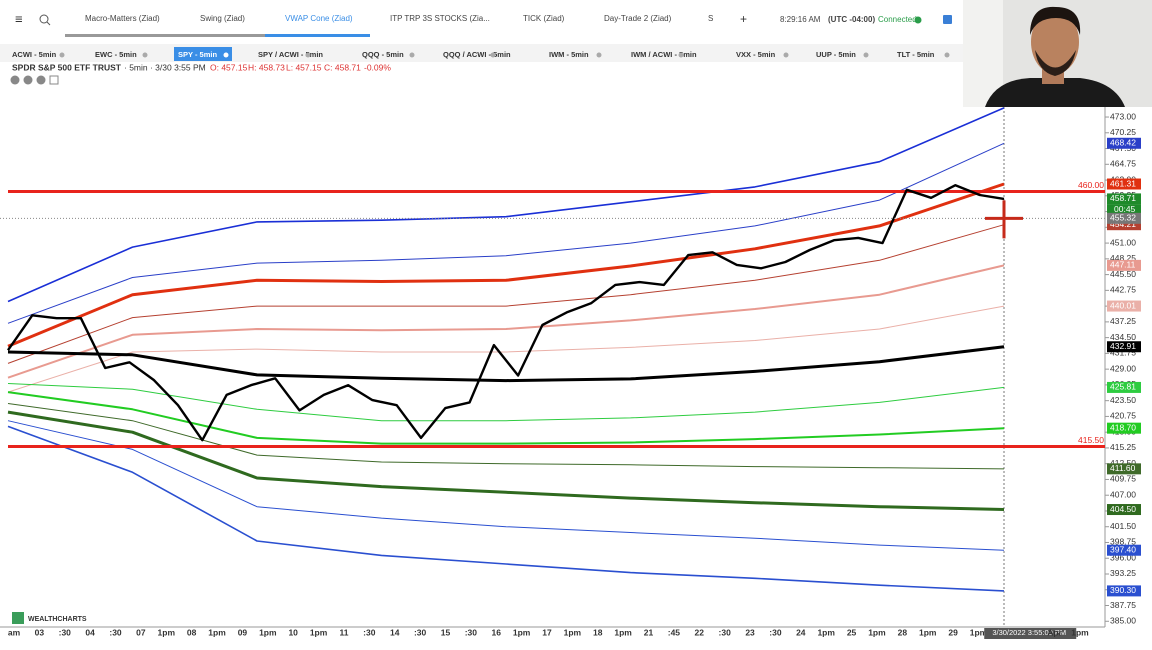 The image size is (1152, 650). I want to click on tab: Swing (Ziad), so click(222, 18).